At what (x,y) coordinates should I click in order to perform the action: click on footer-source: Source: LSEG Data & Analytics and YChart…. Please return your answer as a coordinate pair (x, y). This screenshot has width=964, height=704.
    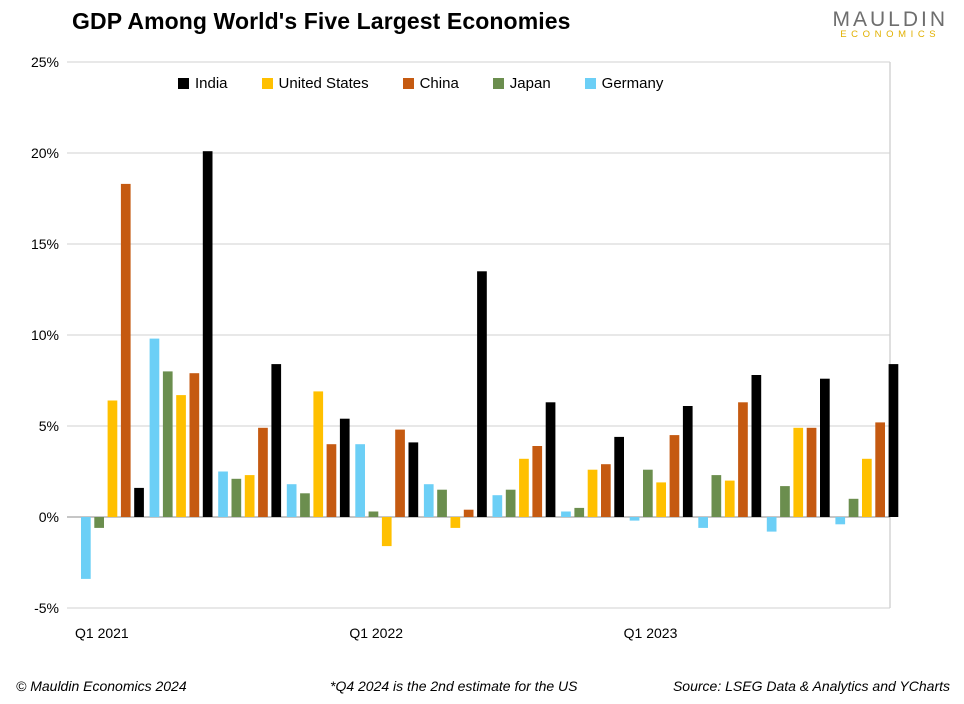
    Looking at the image, I should click on (811, 686).